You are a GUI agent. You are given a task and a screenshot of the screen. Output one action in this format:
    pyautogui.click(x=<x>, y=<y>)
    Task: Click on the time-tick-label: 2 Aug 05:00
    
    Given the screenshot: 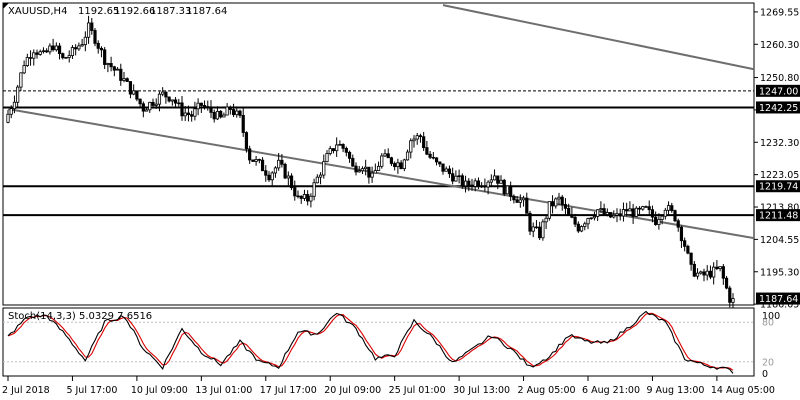 What is the action you would take?
    pyautogui.click(x=547, y=390)
    